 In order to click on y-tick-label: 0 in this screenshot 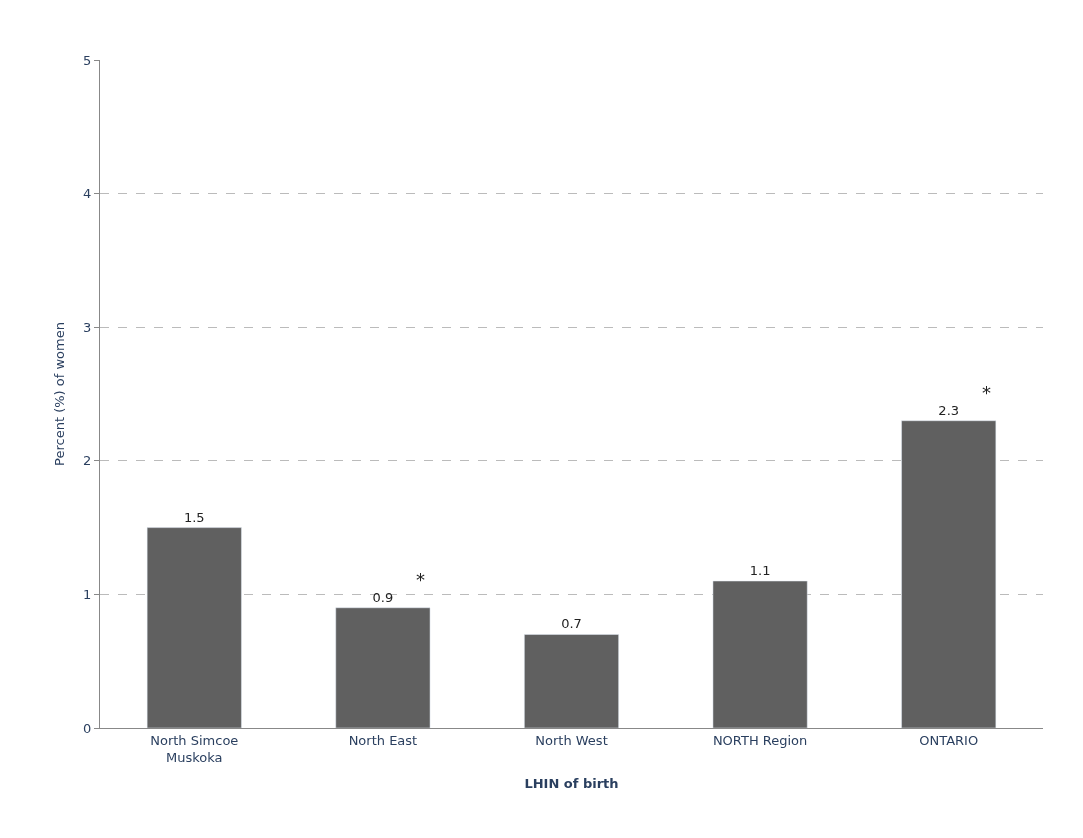, I will do `click(87, 728)`.